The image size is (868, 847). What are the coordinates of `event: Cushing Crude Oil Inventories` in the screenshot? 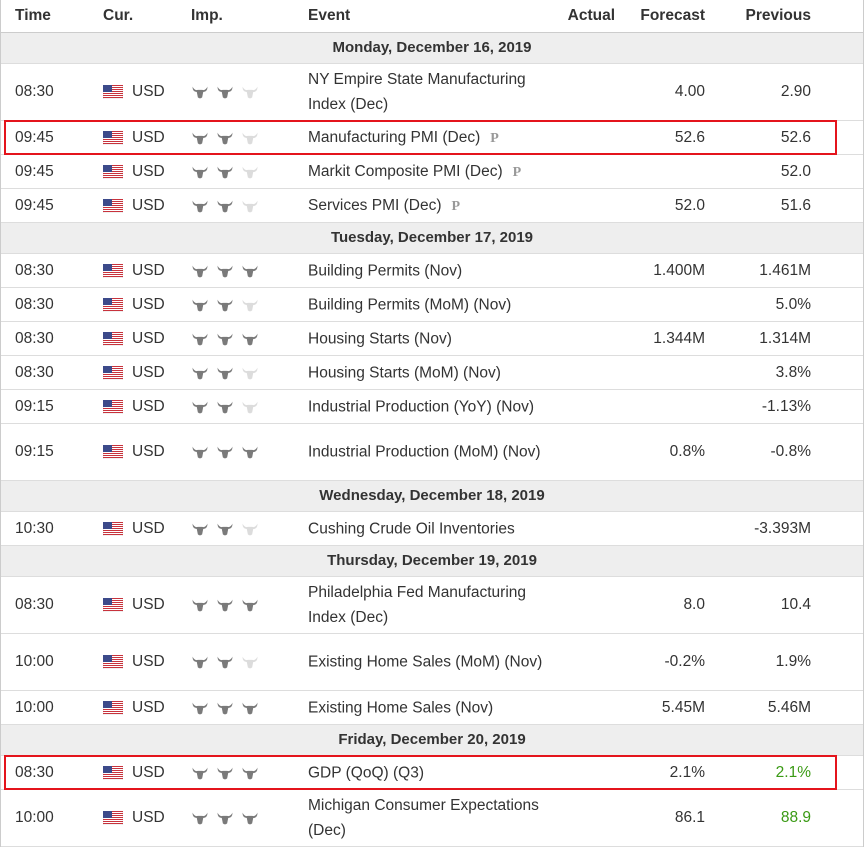 It's located at (425, 528).